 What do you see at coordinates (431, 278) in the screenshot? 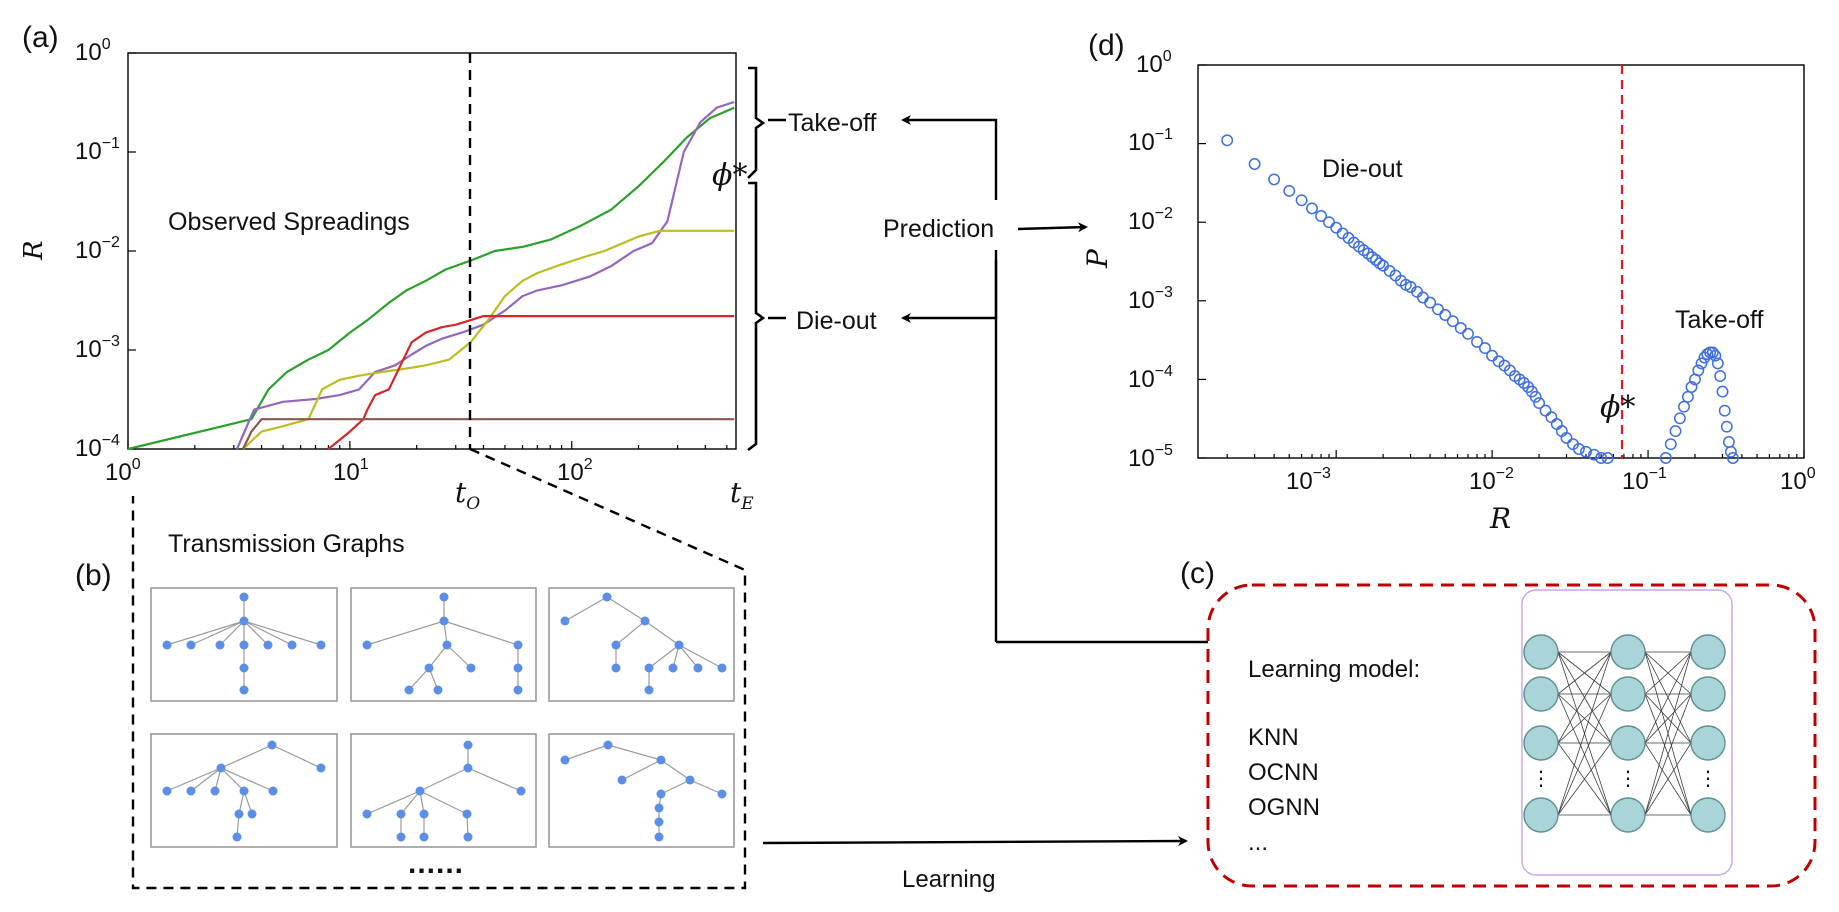
I see `series-line-green` at bounding box center [431, 278].